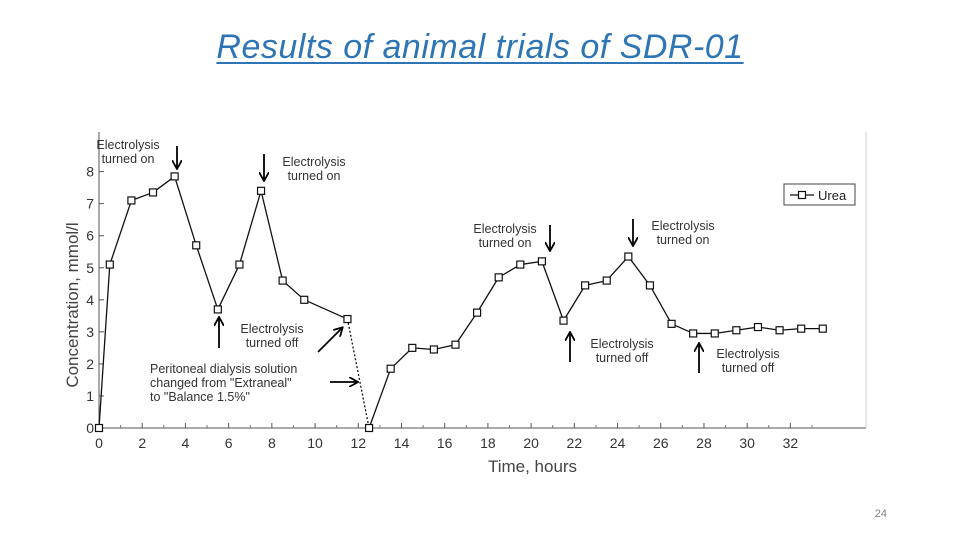  I want to click on y-tick-label: 8, so click(90, 172).